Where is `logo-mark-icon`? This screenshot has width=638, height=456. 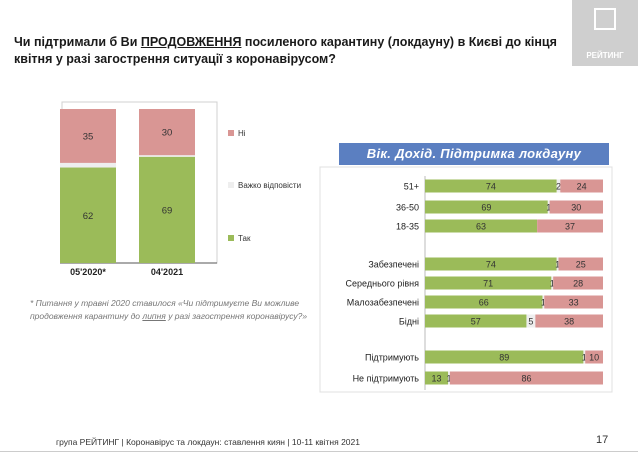 logo-mark-icon is located at coordinates (605, 19).